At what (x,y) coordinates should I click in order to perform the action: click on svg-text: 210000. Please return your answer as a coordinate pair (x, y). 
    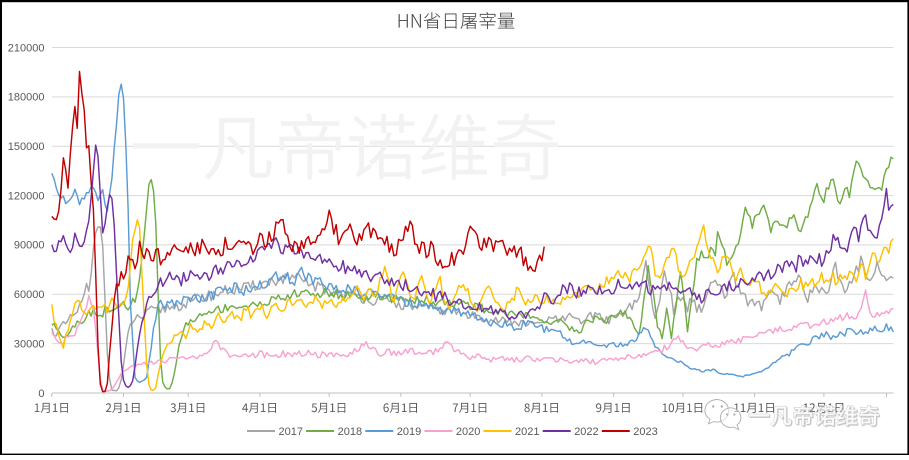
    Looking at the image, I should click on (26, 48).